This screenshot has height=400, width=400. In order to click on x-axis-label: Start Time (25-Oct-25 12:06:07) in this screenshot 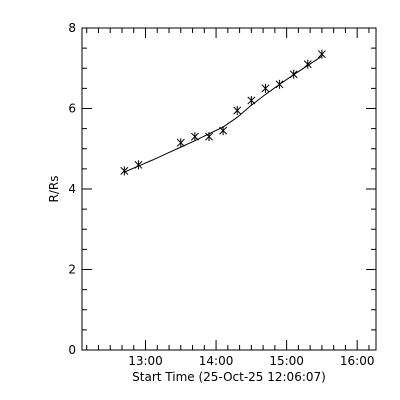, I will do `click(229, 377)`.